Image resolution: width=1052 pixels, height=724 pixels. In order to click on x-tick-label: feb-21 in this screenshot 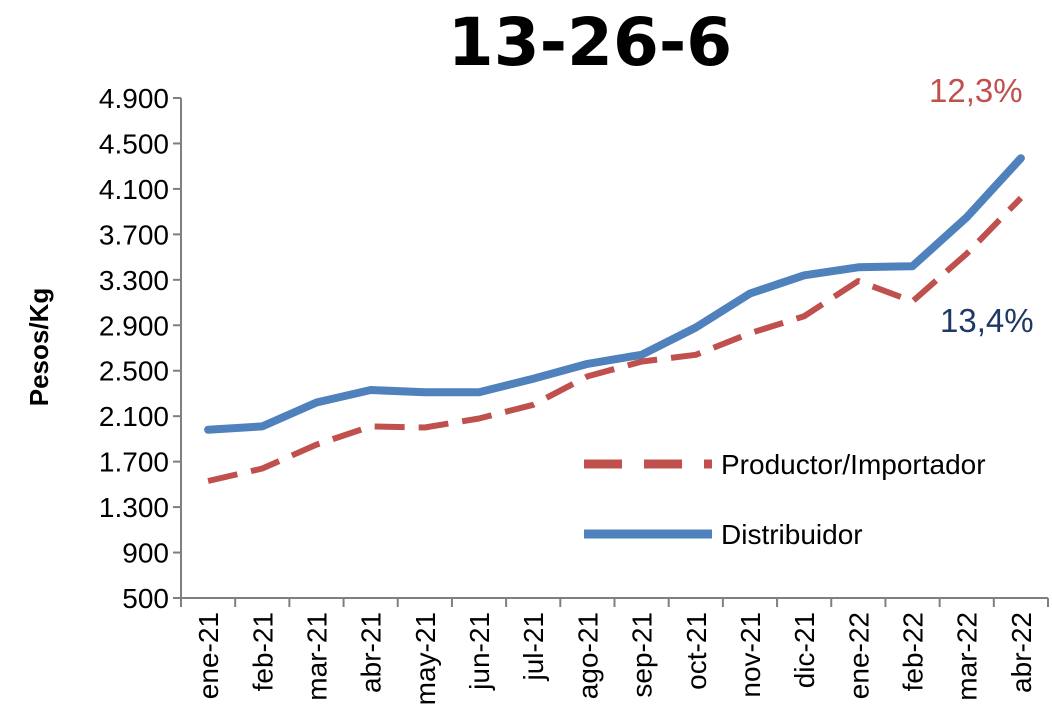, I will do `click(262, 651)`.